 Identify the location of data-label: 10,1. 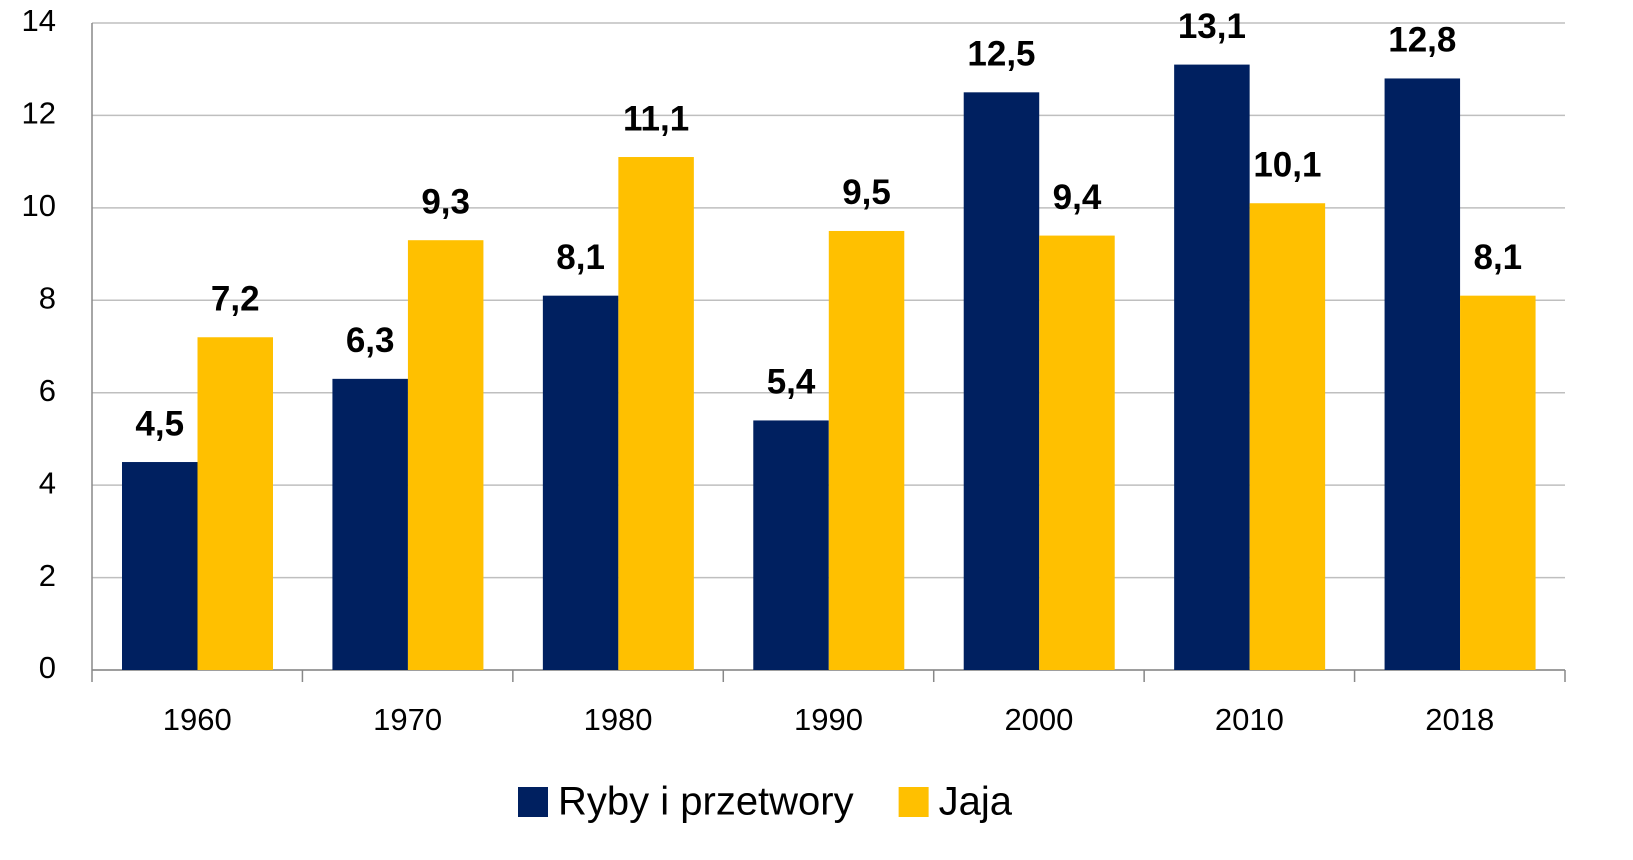
(1287, 164).